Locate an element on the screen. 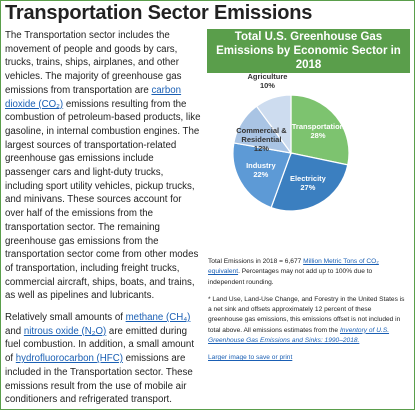 This screenshot has height=410, width=415. link: carbon dioxide (CO₂) is located at coordinates (93, 97).